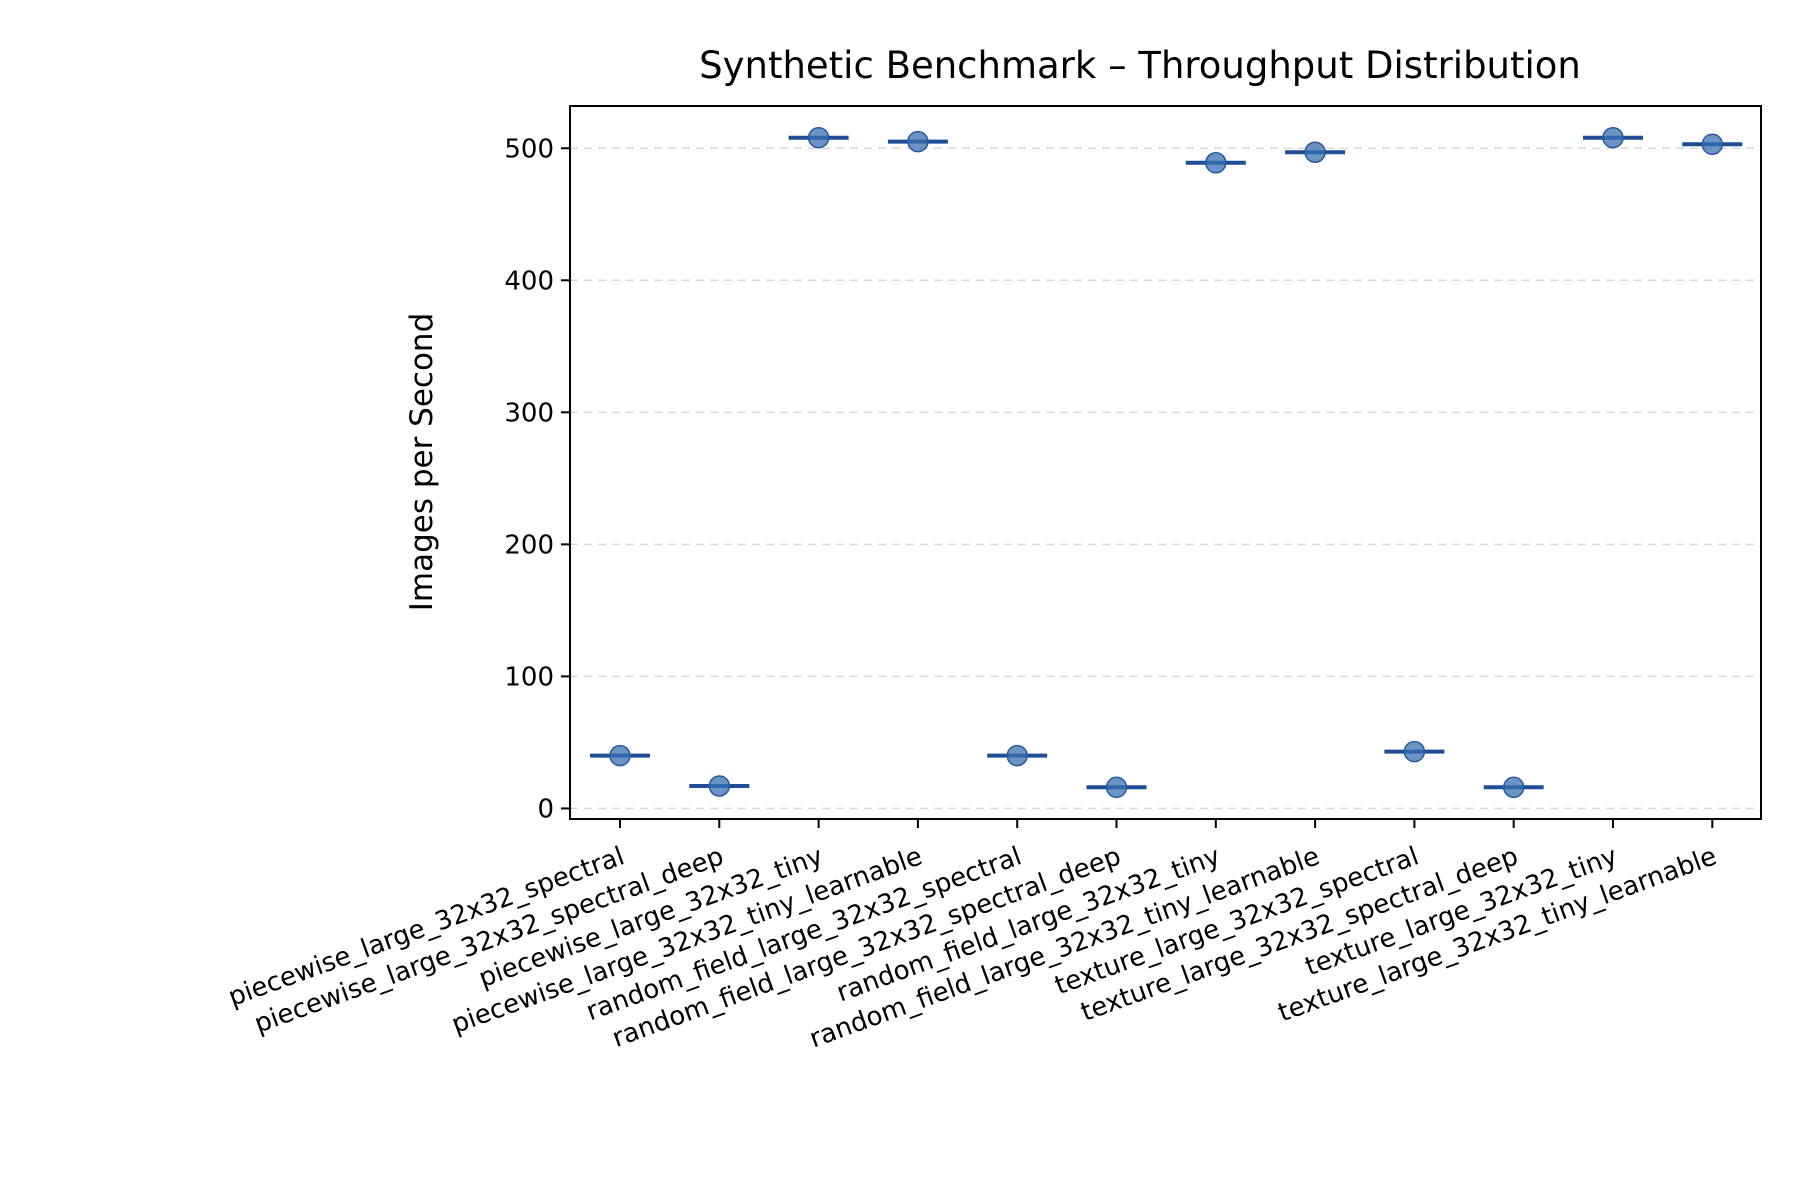  Describe the element at coordinates (529, 413) in the screenshot. I see `y-tick-label: 300` at that location.